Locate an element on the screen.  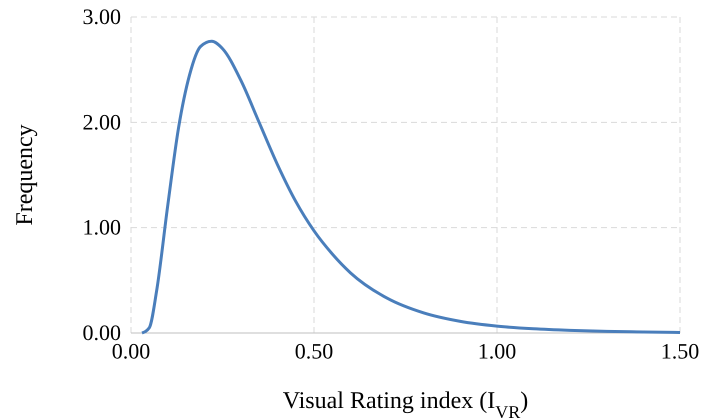
y-tick-label: 1.00 is located at coordinates (101, 227).